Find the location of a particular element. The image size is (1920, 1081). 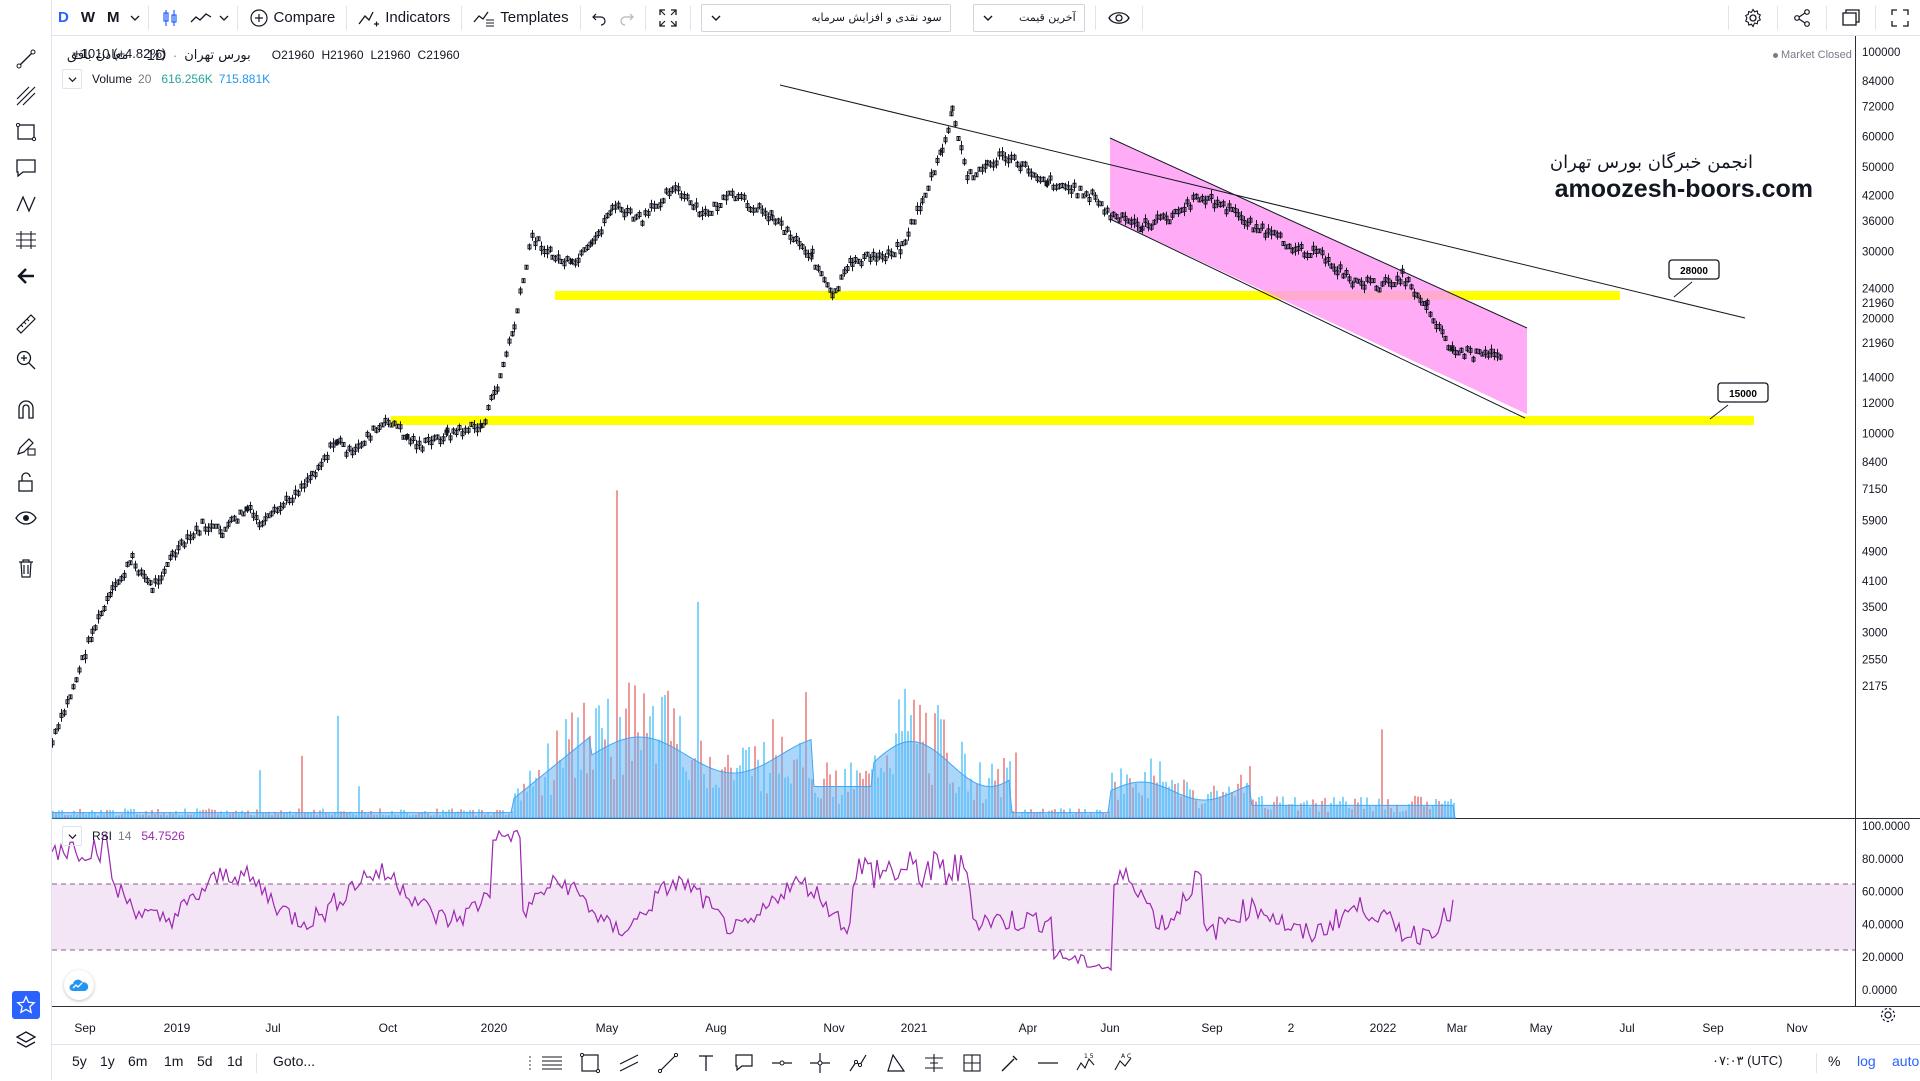

rsi-length: 14 is located at coordinates (125, 836).